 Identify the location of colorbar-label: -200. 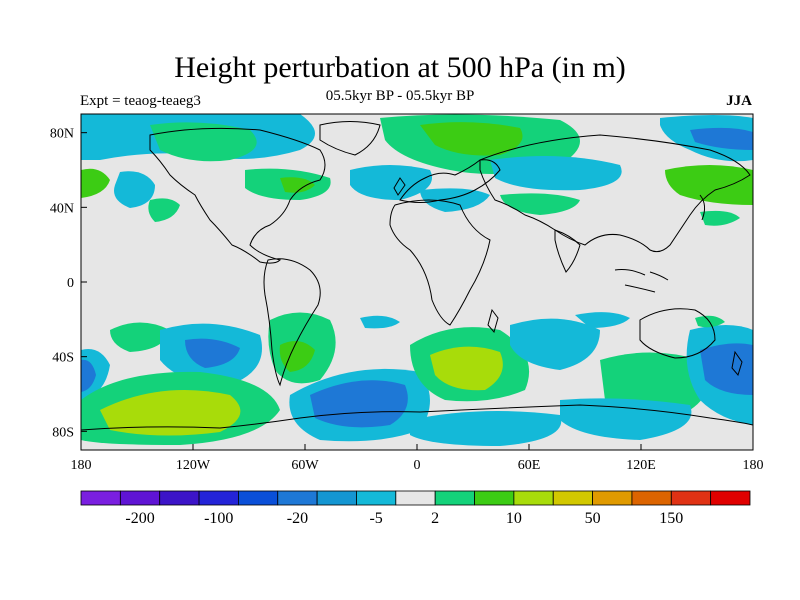
(139, 518).